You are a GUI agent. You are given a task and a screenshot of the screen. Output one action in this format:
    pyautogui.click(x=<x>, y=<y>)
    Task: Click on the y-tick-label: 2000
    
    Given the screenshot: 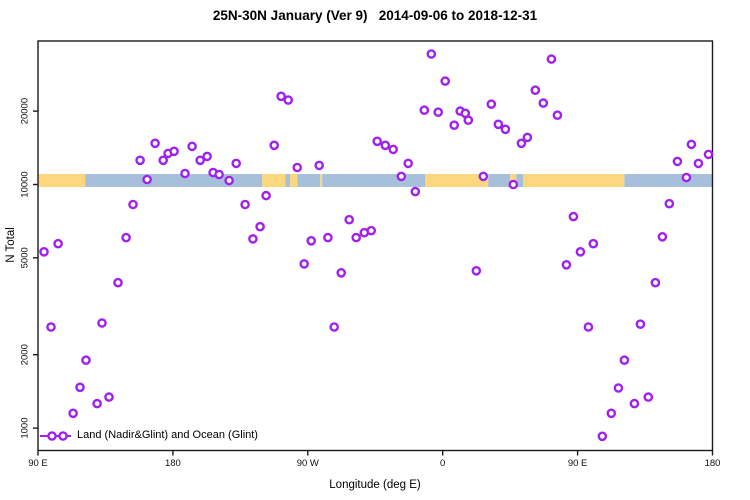 What is the action you would take?
    pyautogui.click(x=25, y=354)
    